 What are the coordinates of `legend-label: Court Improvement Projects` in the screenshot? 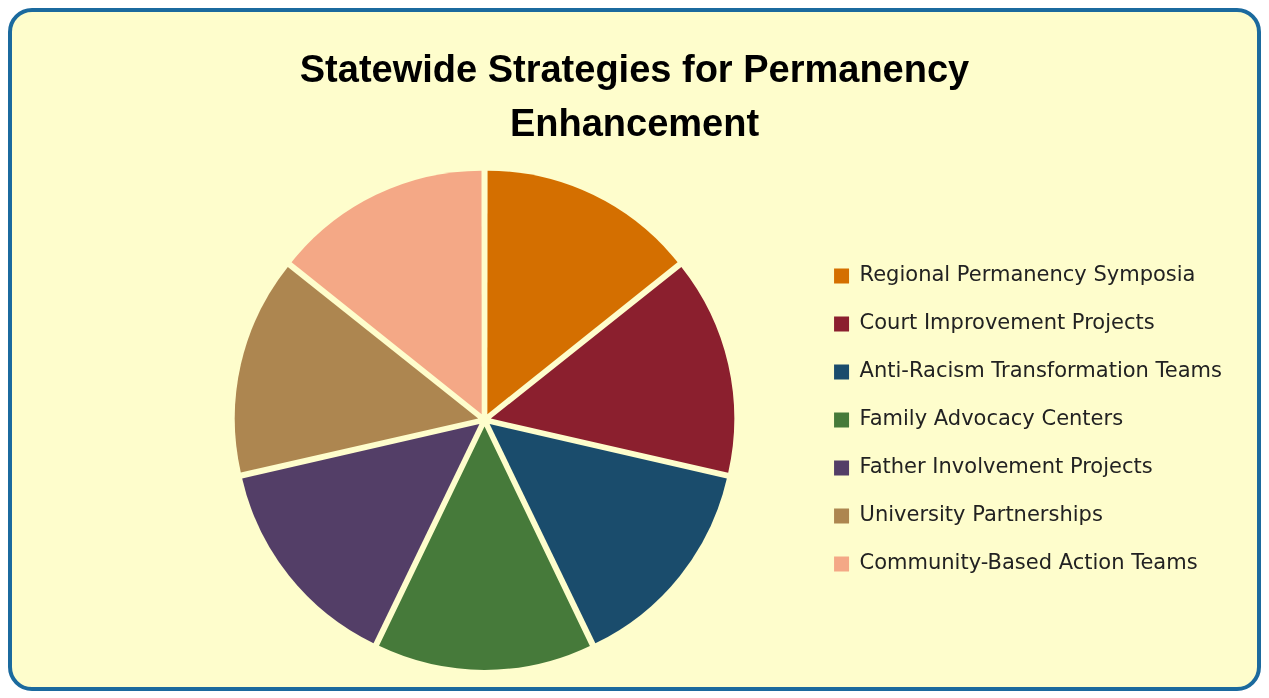 It's located at (1007, 322).